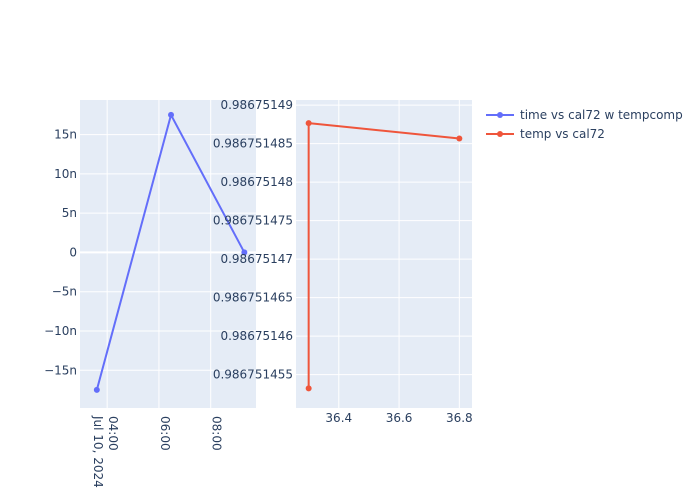 This screenshot has width=700, height=500. What do you see at coordinates (64, 292) in the screenshot?
I see `y-tick-label: −5n` at bounding box center [64, 292].